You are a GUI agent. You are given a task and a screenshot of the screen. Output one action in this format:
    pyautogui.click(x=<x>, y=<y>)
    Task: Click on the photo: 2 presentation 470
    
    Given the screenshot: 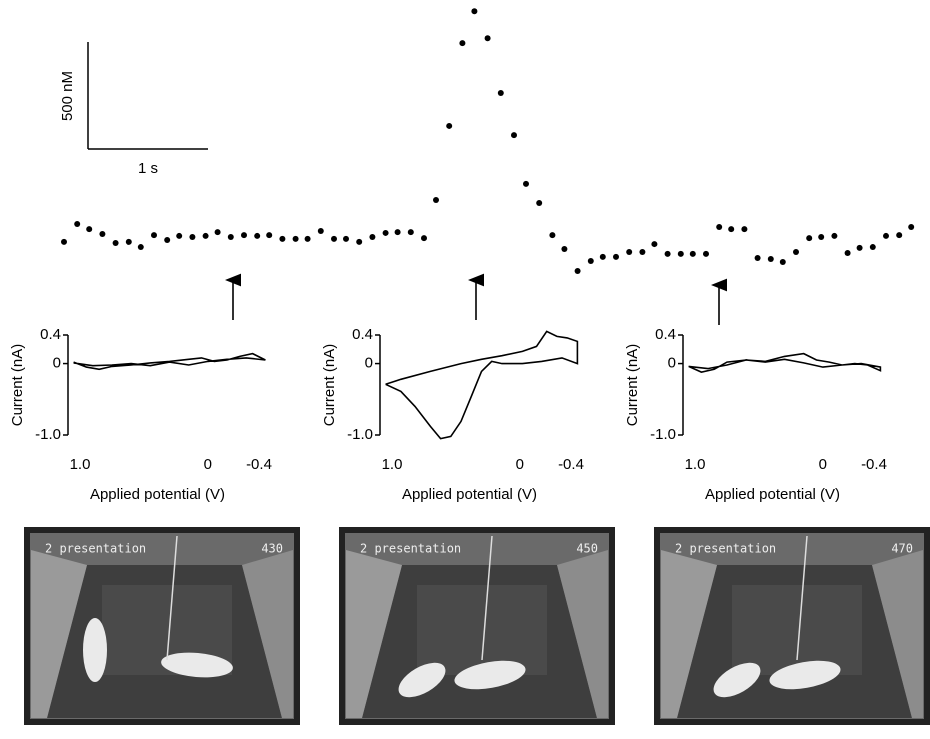 What is the action you would take?
    pyautogui.click(x=792, y=626)
    